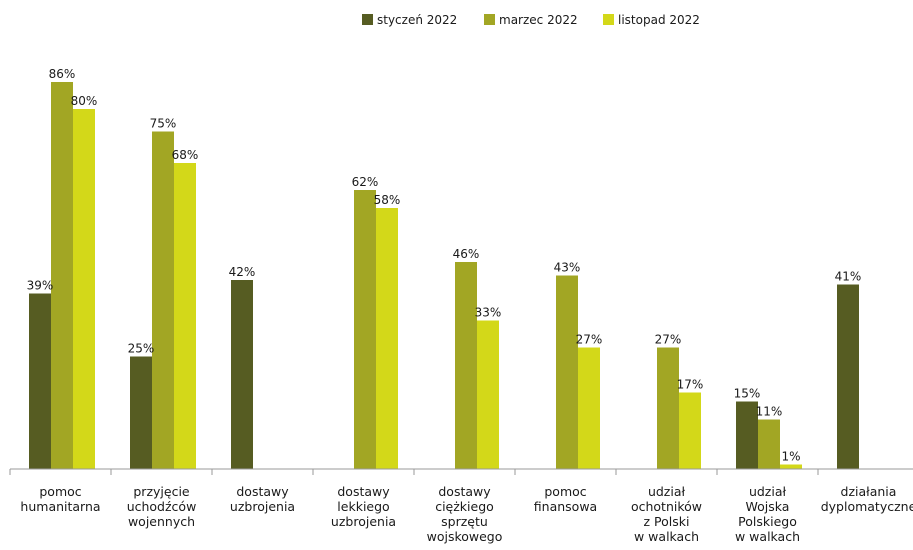 The height and width of the screenshot is (550, 913). What do you see at coordinates (769, 412) in the screenshot?
I see `bar-value-label: 11%` at bounding box center [769, 412].